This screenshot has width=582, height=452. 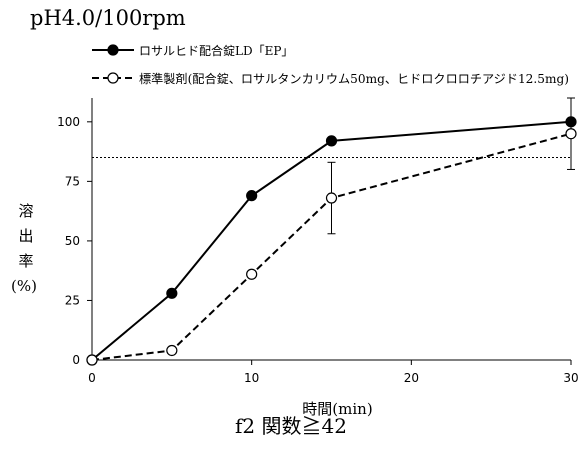 What do you see at coordinates (25, 261) in the screenshot?
I see `y-axis-label: 率` at bounding box center [25, 261].